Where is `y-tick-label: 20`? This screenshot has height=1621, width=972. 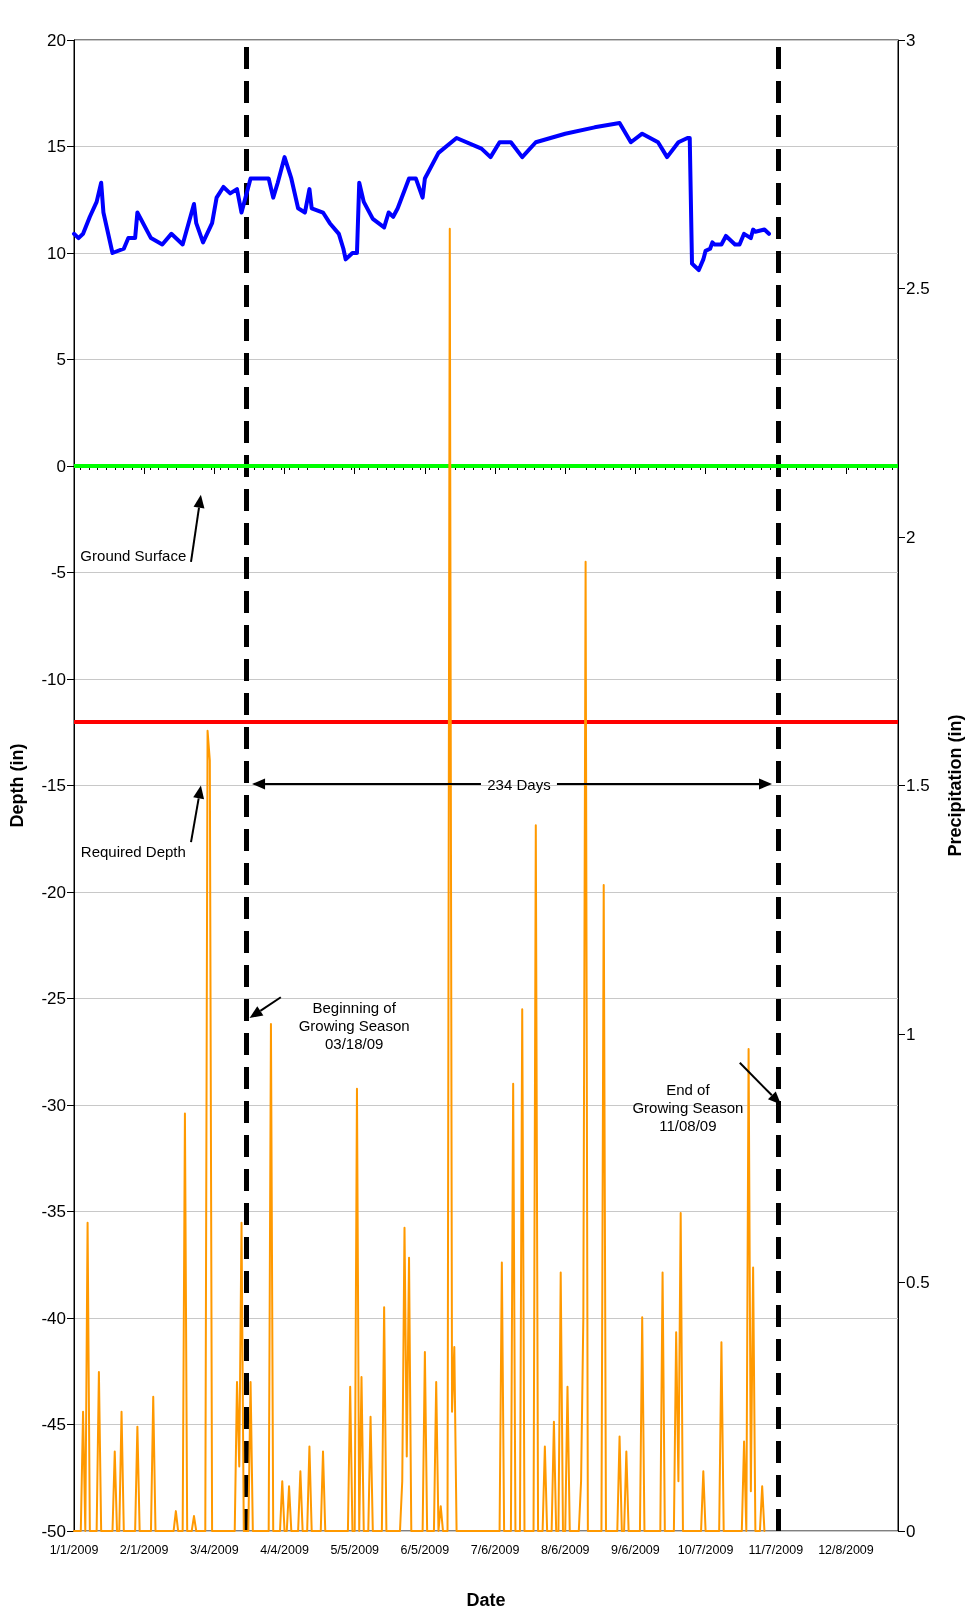 y-tick-label: 20 is located at coordinates (56, 40).